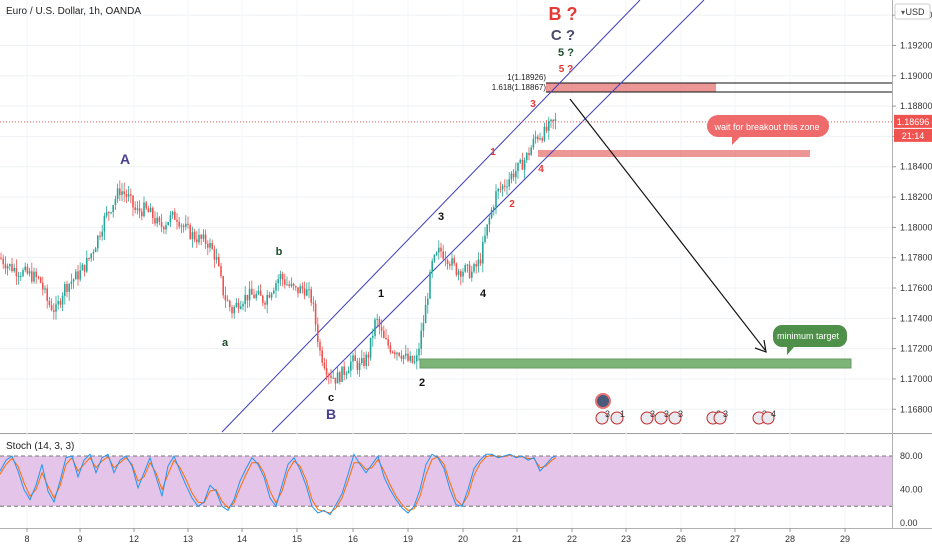 This screenshot has height=550, width=932. What do you see at coordinates (563, 35) in the screenshot?
I see `wave-label: C ?` at bounding box center [563, 35].